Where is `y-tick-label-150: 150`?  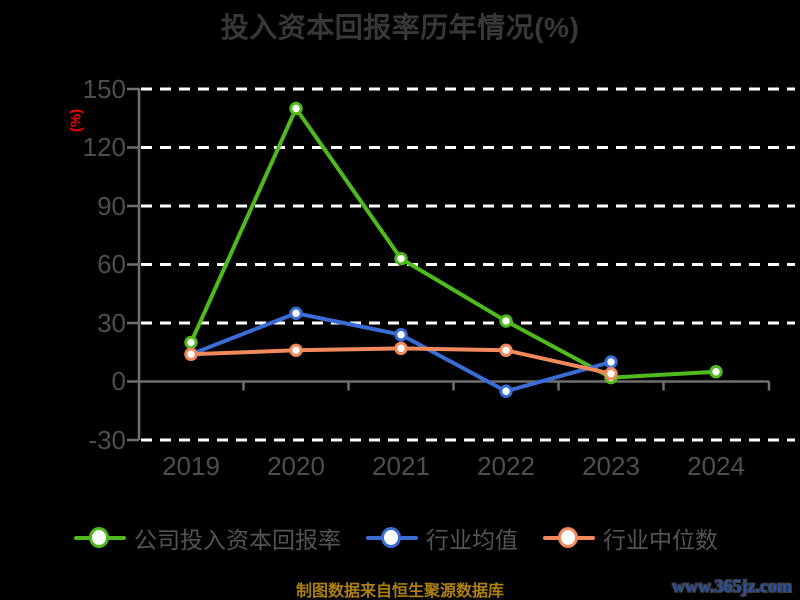
y-tick-label-150: 150 is located at coordinates (104, 89).